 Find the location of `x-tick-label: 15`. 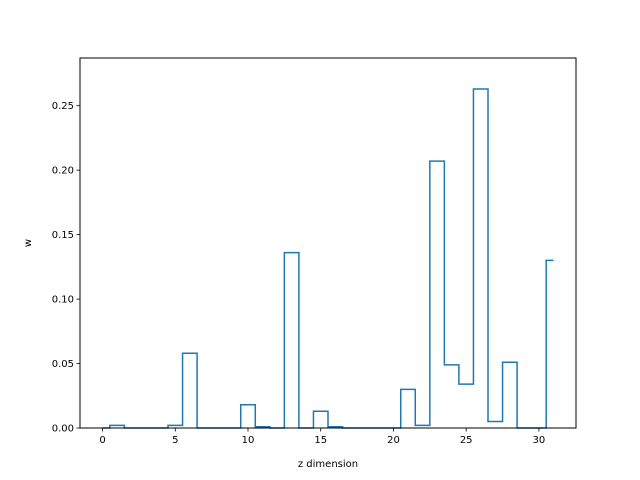

x-tick-label: 15 is located at coordinates (320, 440).